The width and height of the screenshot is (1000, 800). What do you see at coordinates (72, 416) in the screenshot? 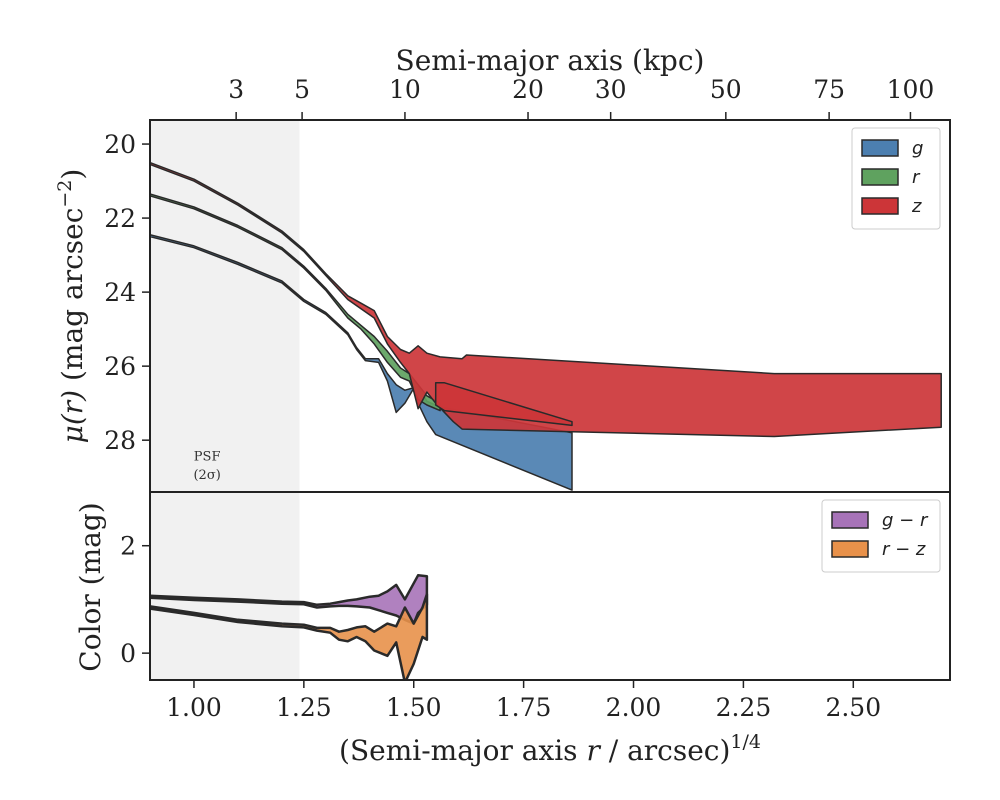
I see `sb-ylabel-symbol: μ(r)` at bounding box center [72, 416].